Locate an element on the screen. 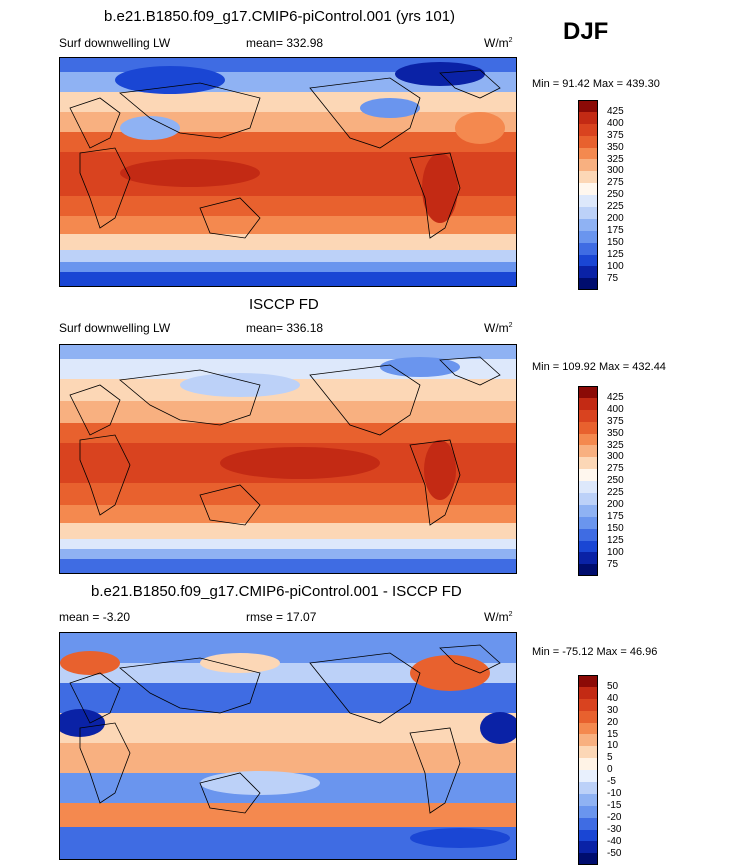 Image resolution: width=732 pixels, height=865 pixels. colorbar-tick-label: 425 is located at coordinates (615, 111).